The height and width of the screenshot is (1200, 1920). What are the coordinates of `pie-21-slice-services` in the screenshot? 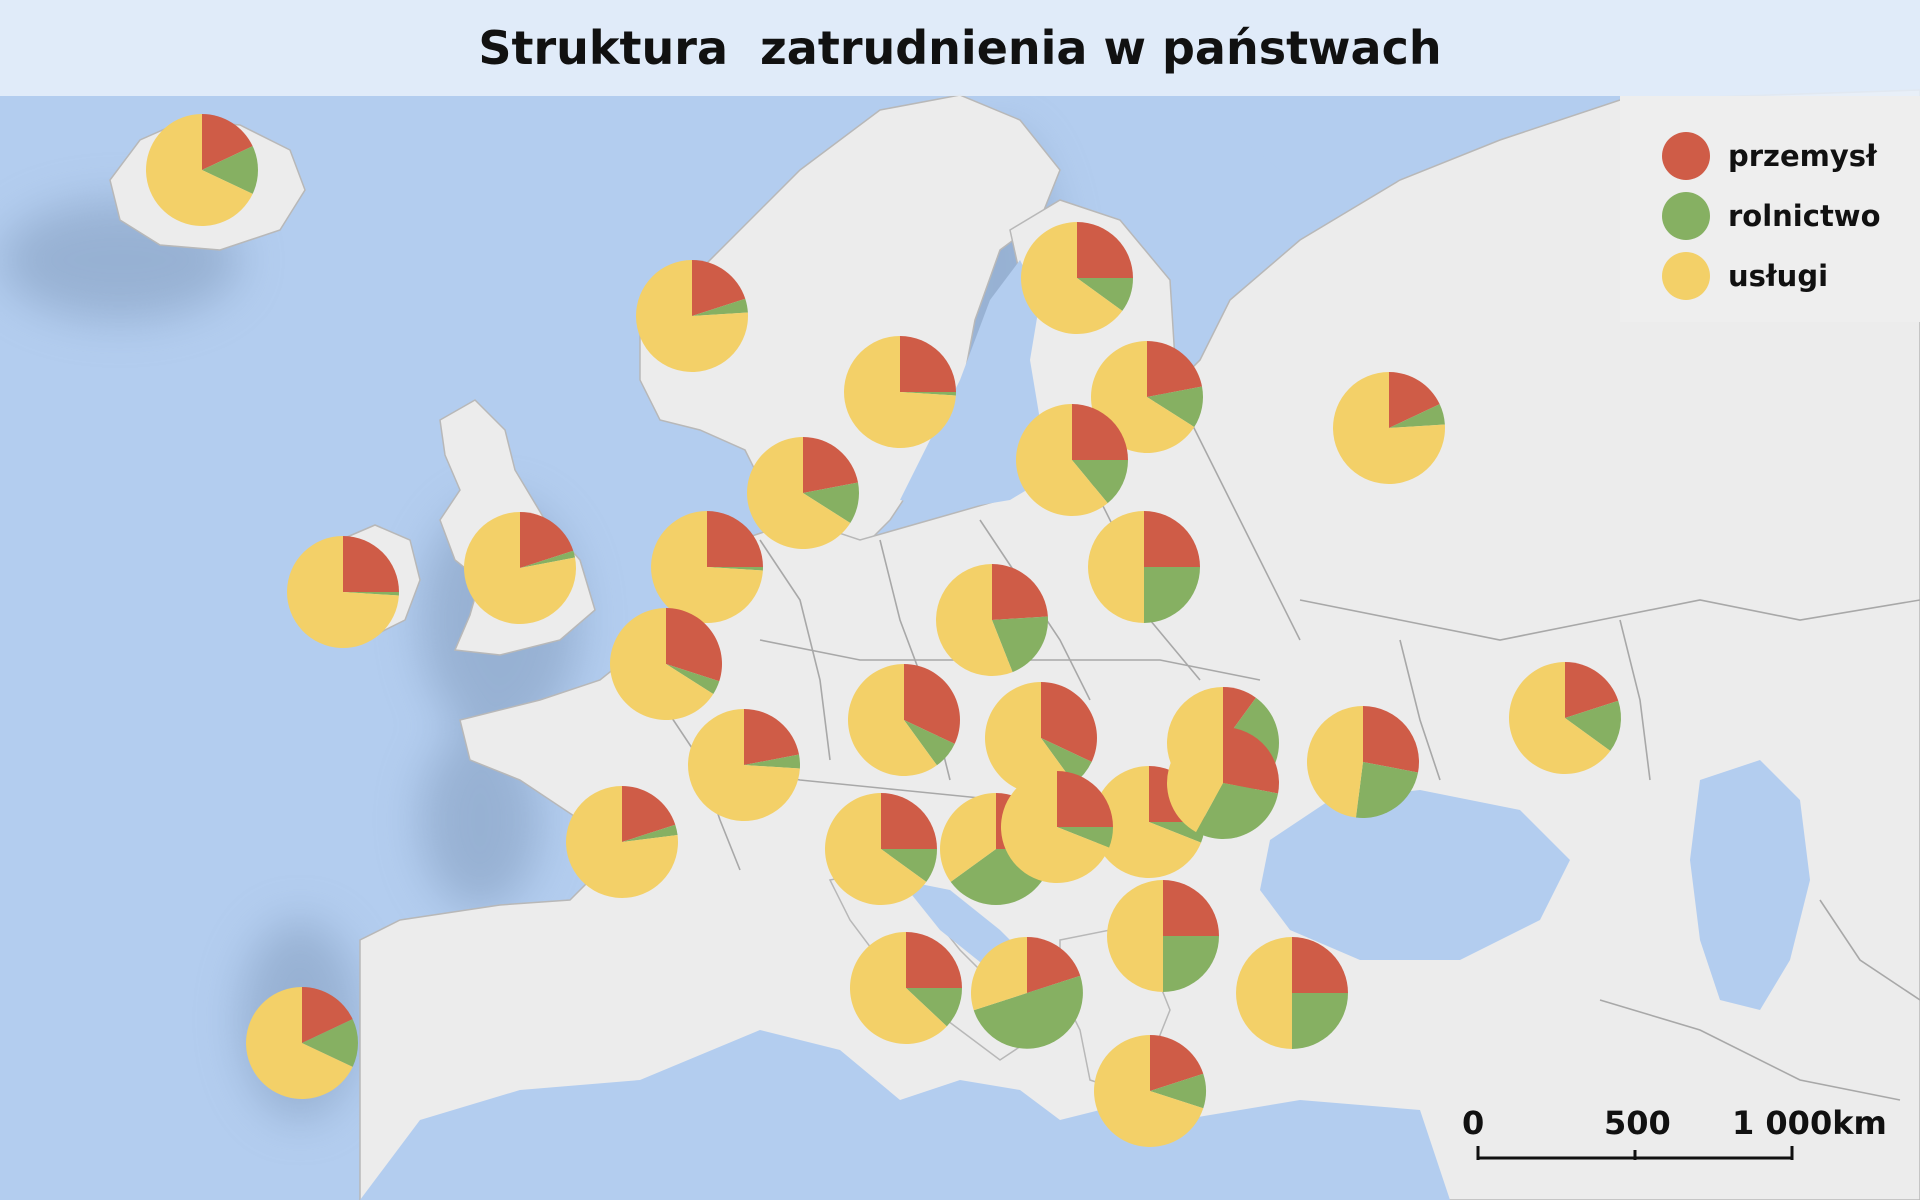 It's located at (875, 849).